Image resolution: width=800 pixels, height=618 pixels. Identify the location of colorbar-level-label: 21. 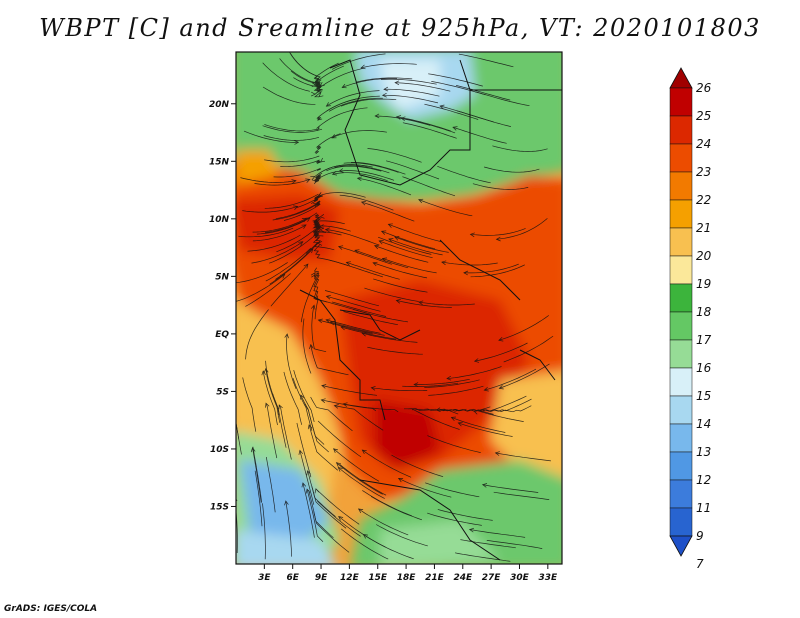
(703, 228).